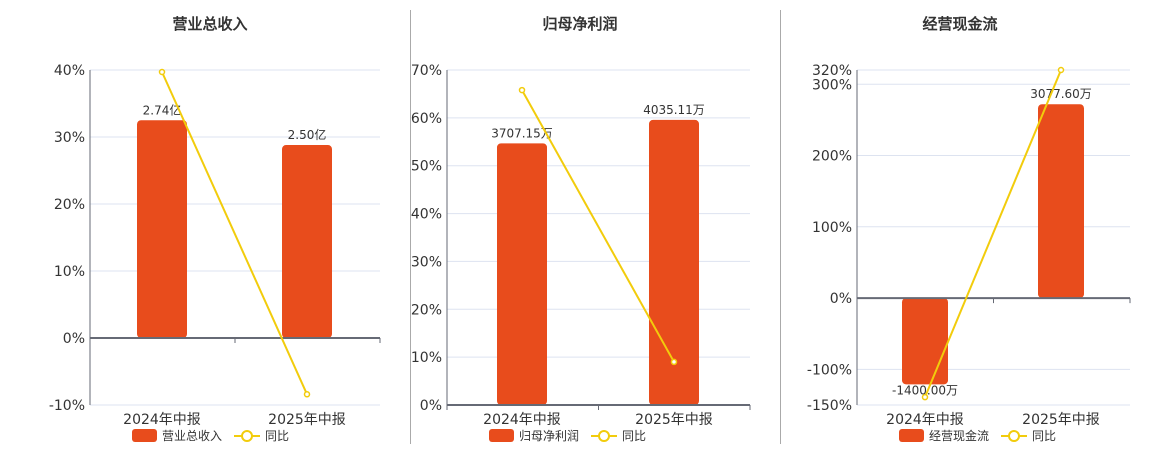  I want to click on y-tick-label: 50%, so click(426, 167).